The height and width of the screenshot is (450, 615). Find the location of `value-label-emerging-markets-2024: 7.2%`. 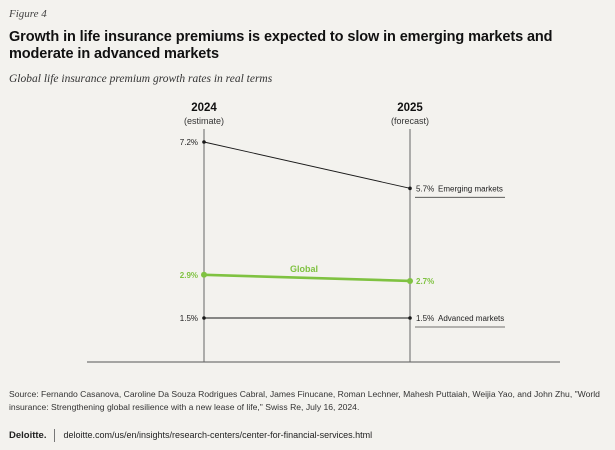

value-label-emerging-markets-2024: 7.2% is located at coordinates (189, 142).